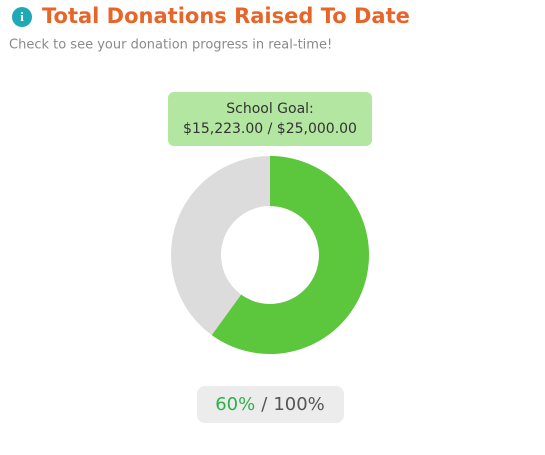  I want to click on tooltip-title: School Goal:, so click(270, 109).